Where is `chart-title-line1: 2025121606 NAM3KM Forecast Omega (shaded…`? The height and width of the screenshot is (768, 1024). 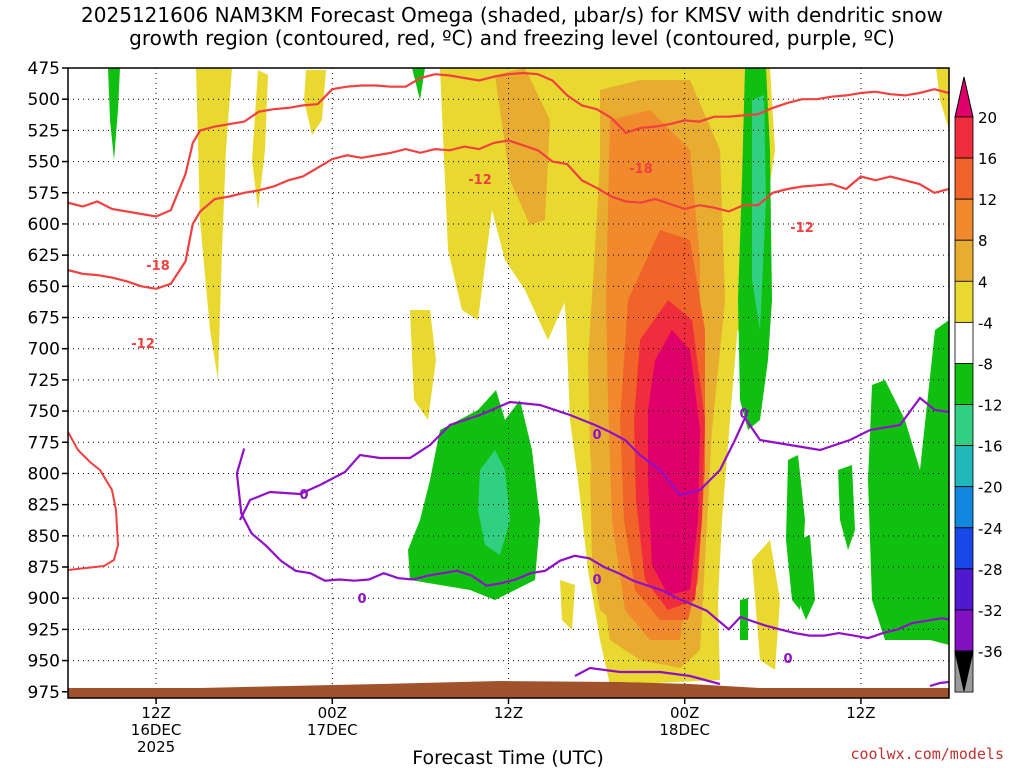 chart-title-line1: 2025121606 NAM3KM Forecast Omega (shaded… is located at coordinates (512, 15).